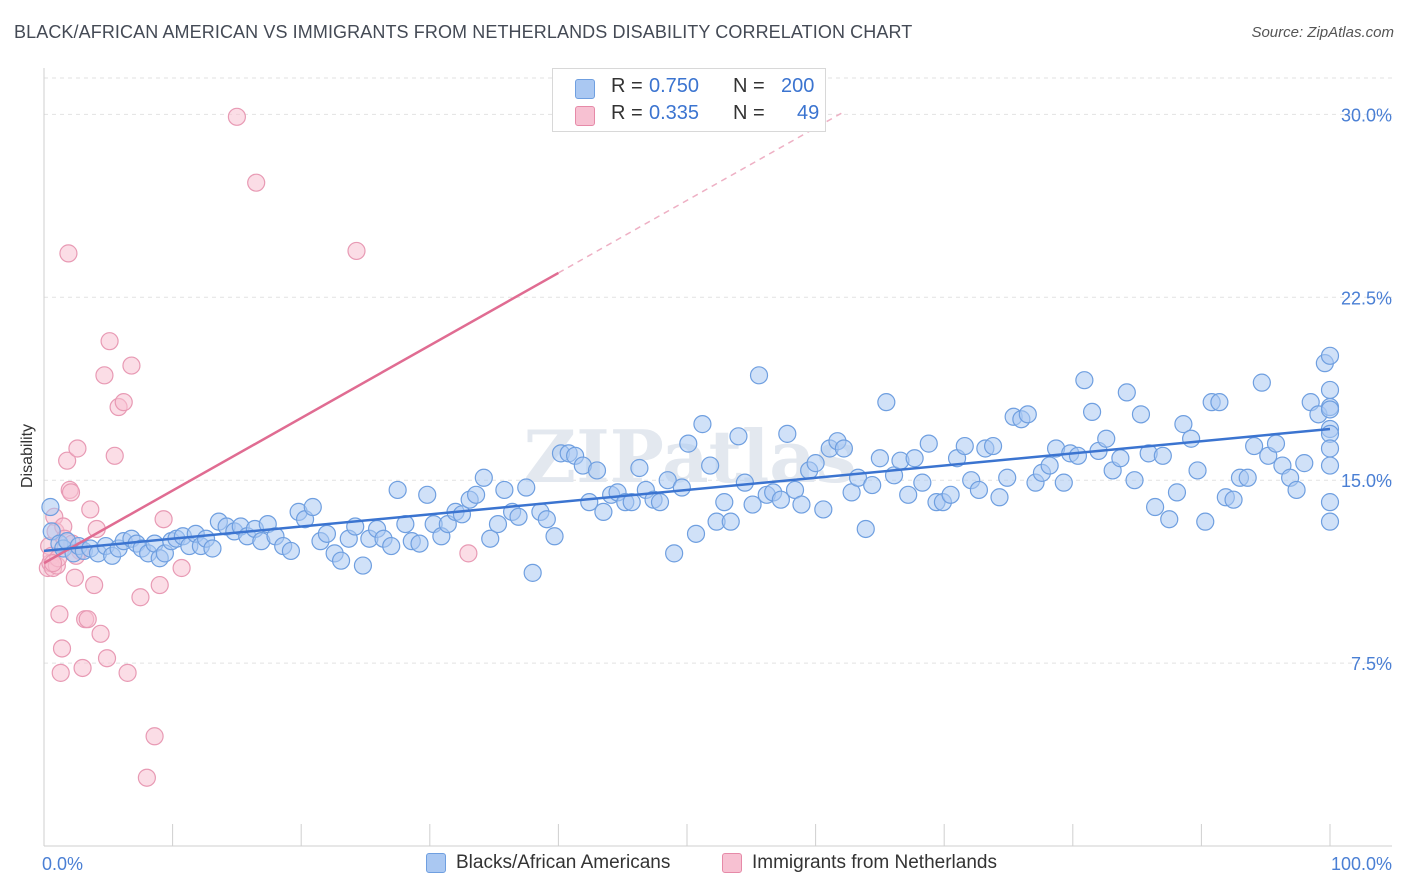  I want to click on y-tick-label: 7.5%, so click(1371, 664).